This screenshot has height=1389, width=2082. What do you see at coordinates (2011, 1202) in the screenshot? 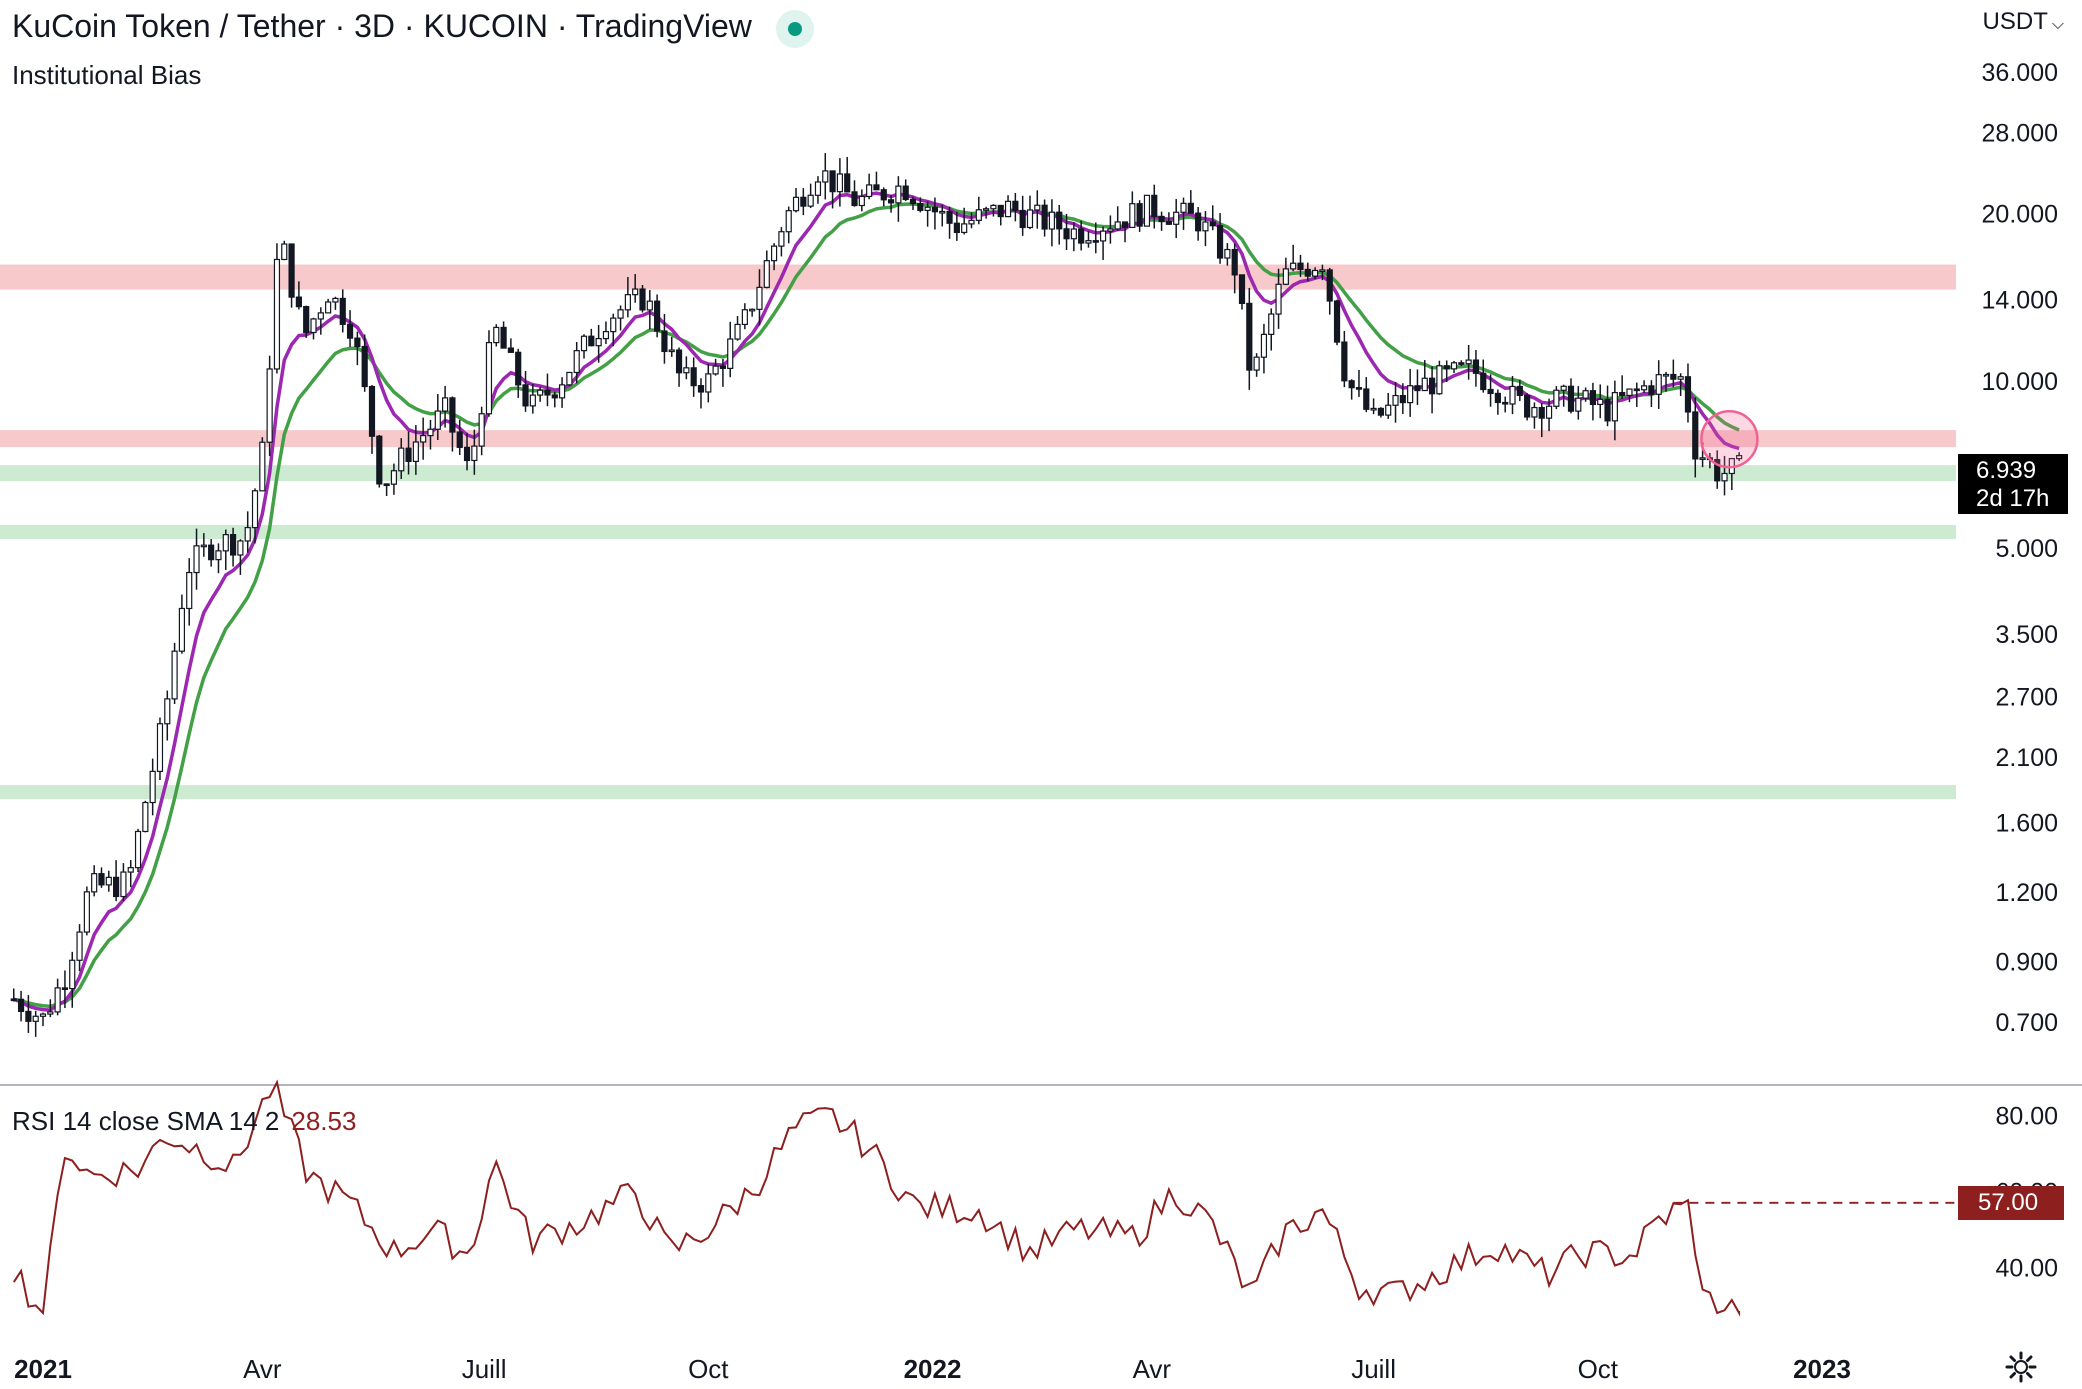
I see `rsi-level-badge: 57.00` at bounding box center [2011, 1202].